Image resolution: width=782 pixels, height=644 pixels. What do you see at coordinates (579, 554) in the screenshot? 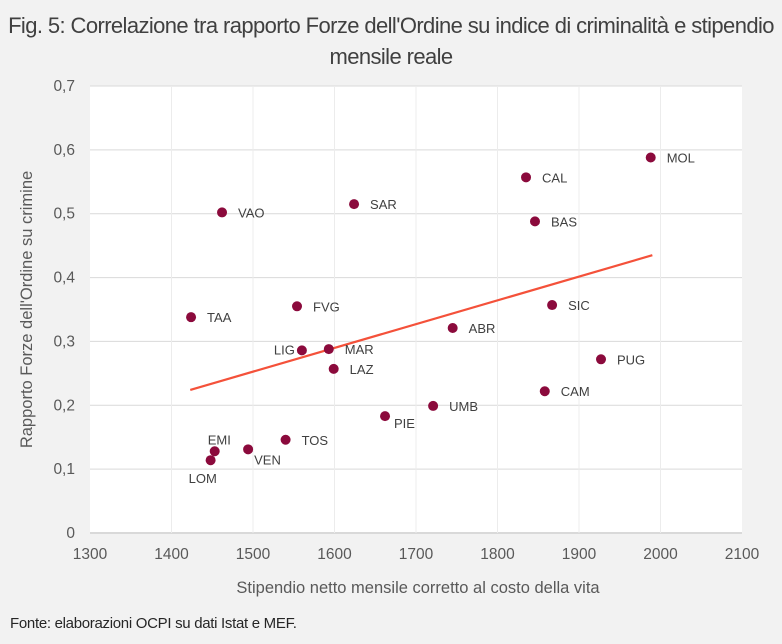
I see `x-tick-label: 1900` at bounding box center [579, 554].